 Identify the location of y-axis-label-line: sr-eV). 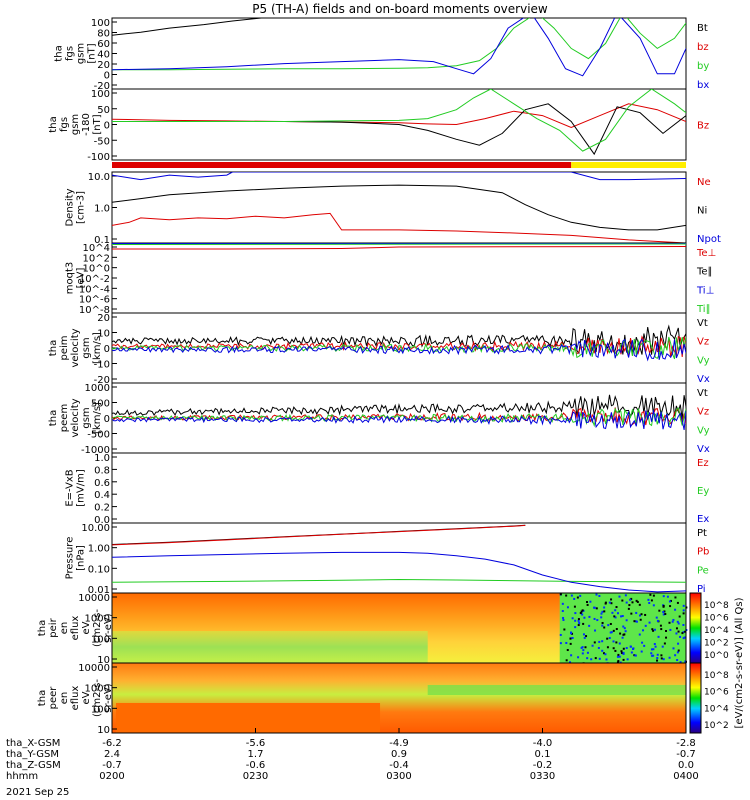
(108, 697).